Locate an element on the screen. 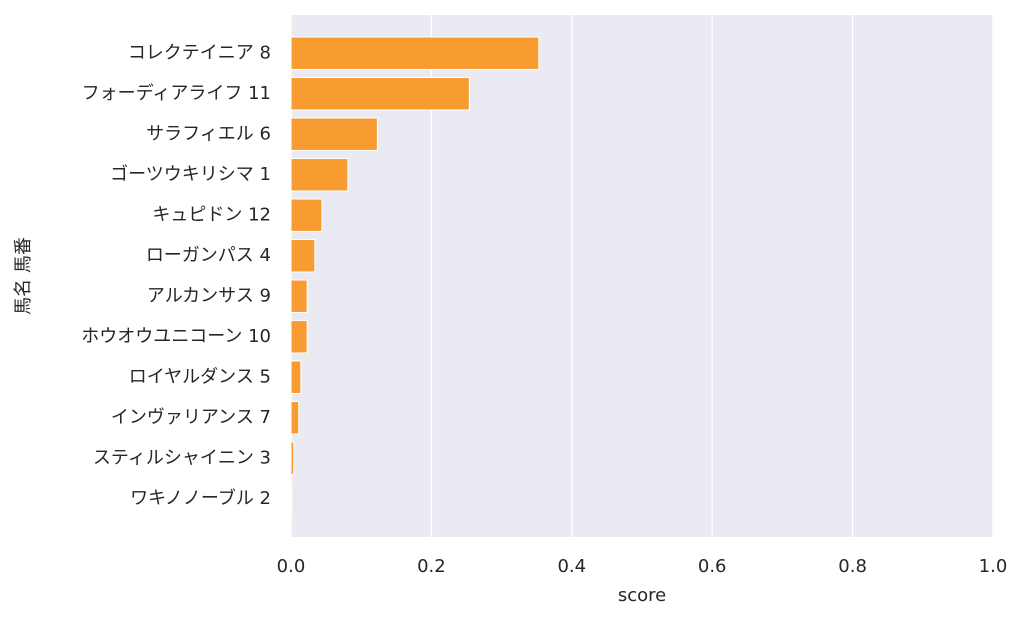 The image size is (1024, 620). x-tick-label: 0.6 is located at coordinates (712, 566).